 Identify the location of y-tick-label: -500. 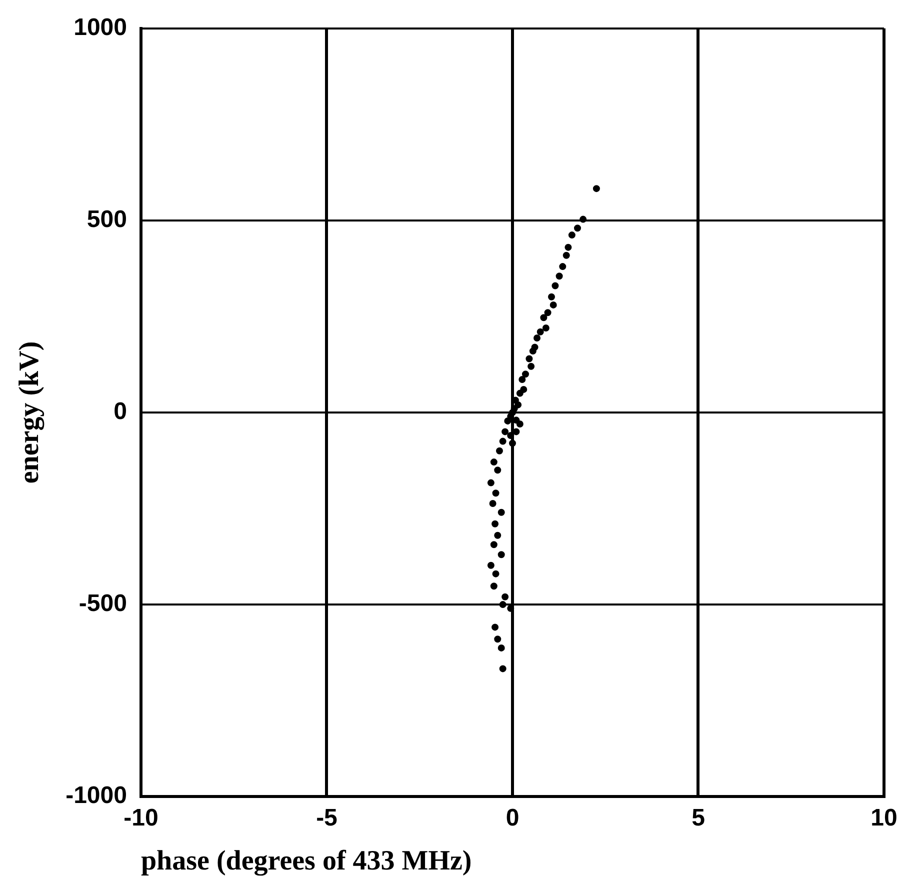
(102, 604).